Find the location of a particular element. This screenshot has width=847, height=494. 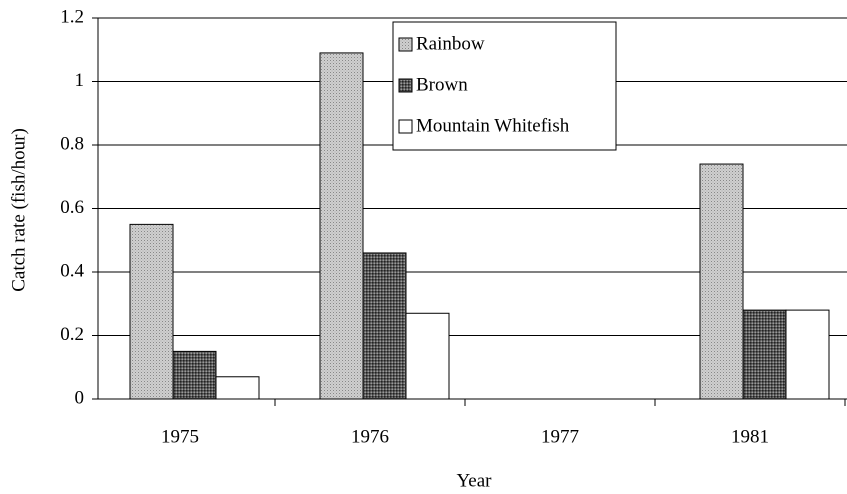

x-tick-label: 1976 is located at coordinates (370, 436).